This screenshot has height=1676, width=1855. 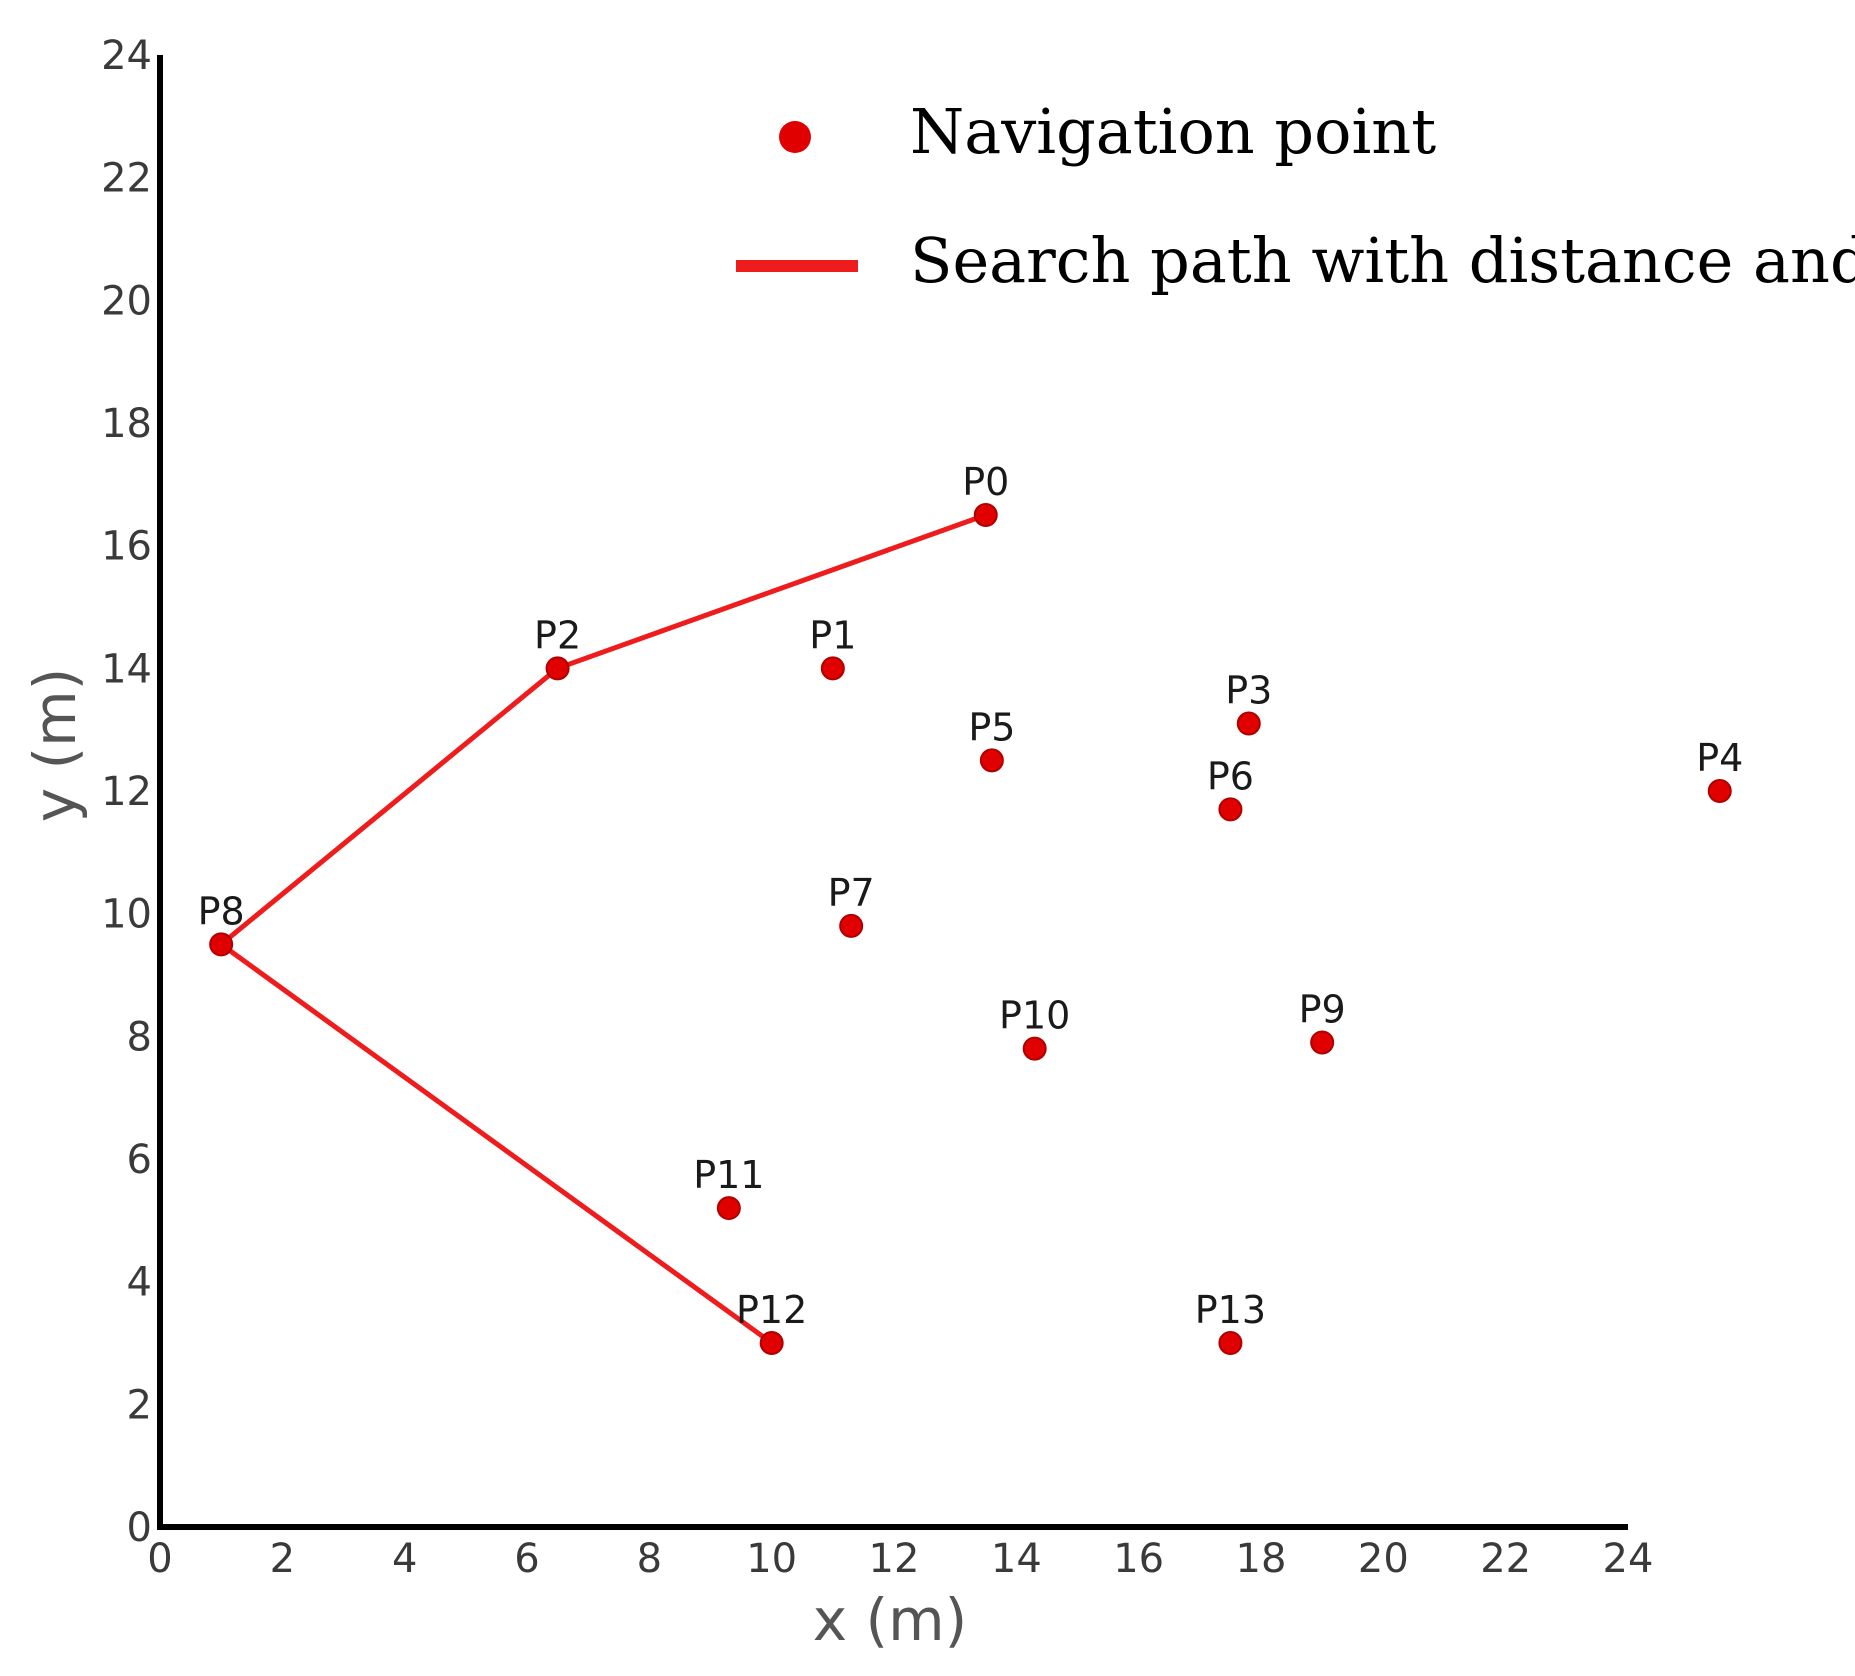 I want to click on y-axis-label: y (m), so click(x=55, y=745).